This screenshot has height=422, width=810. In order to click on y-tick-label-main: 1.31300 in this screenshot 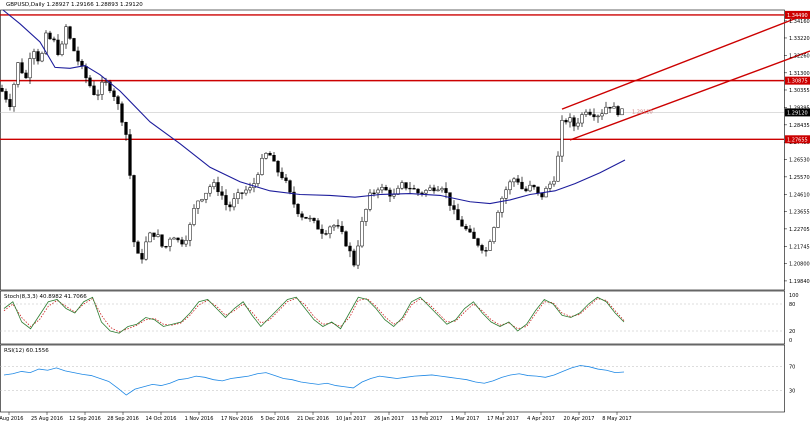, I will do `click(799, 74)`.